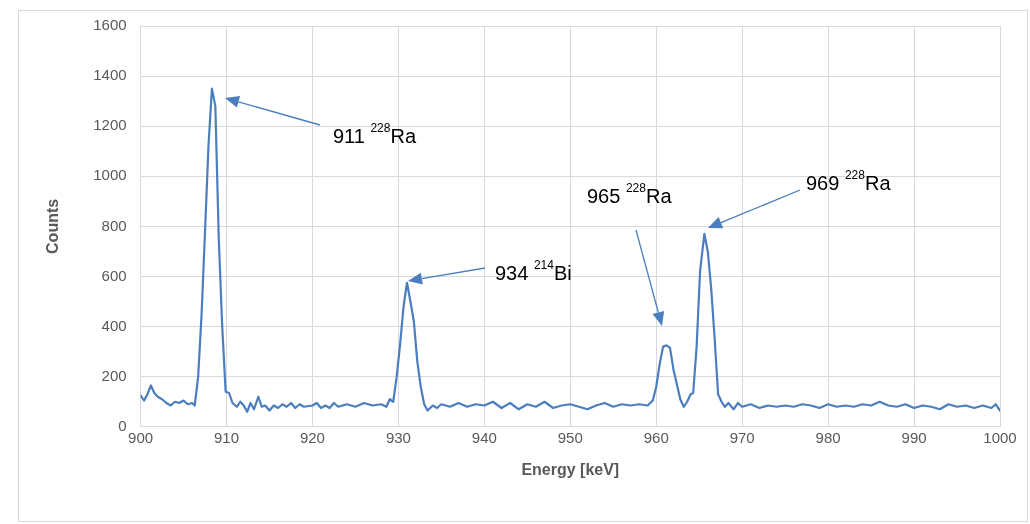  Describe the element at coordinates (484, 437) in the screenshot. I see `x-tick-label: 940` at that location.